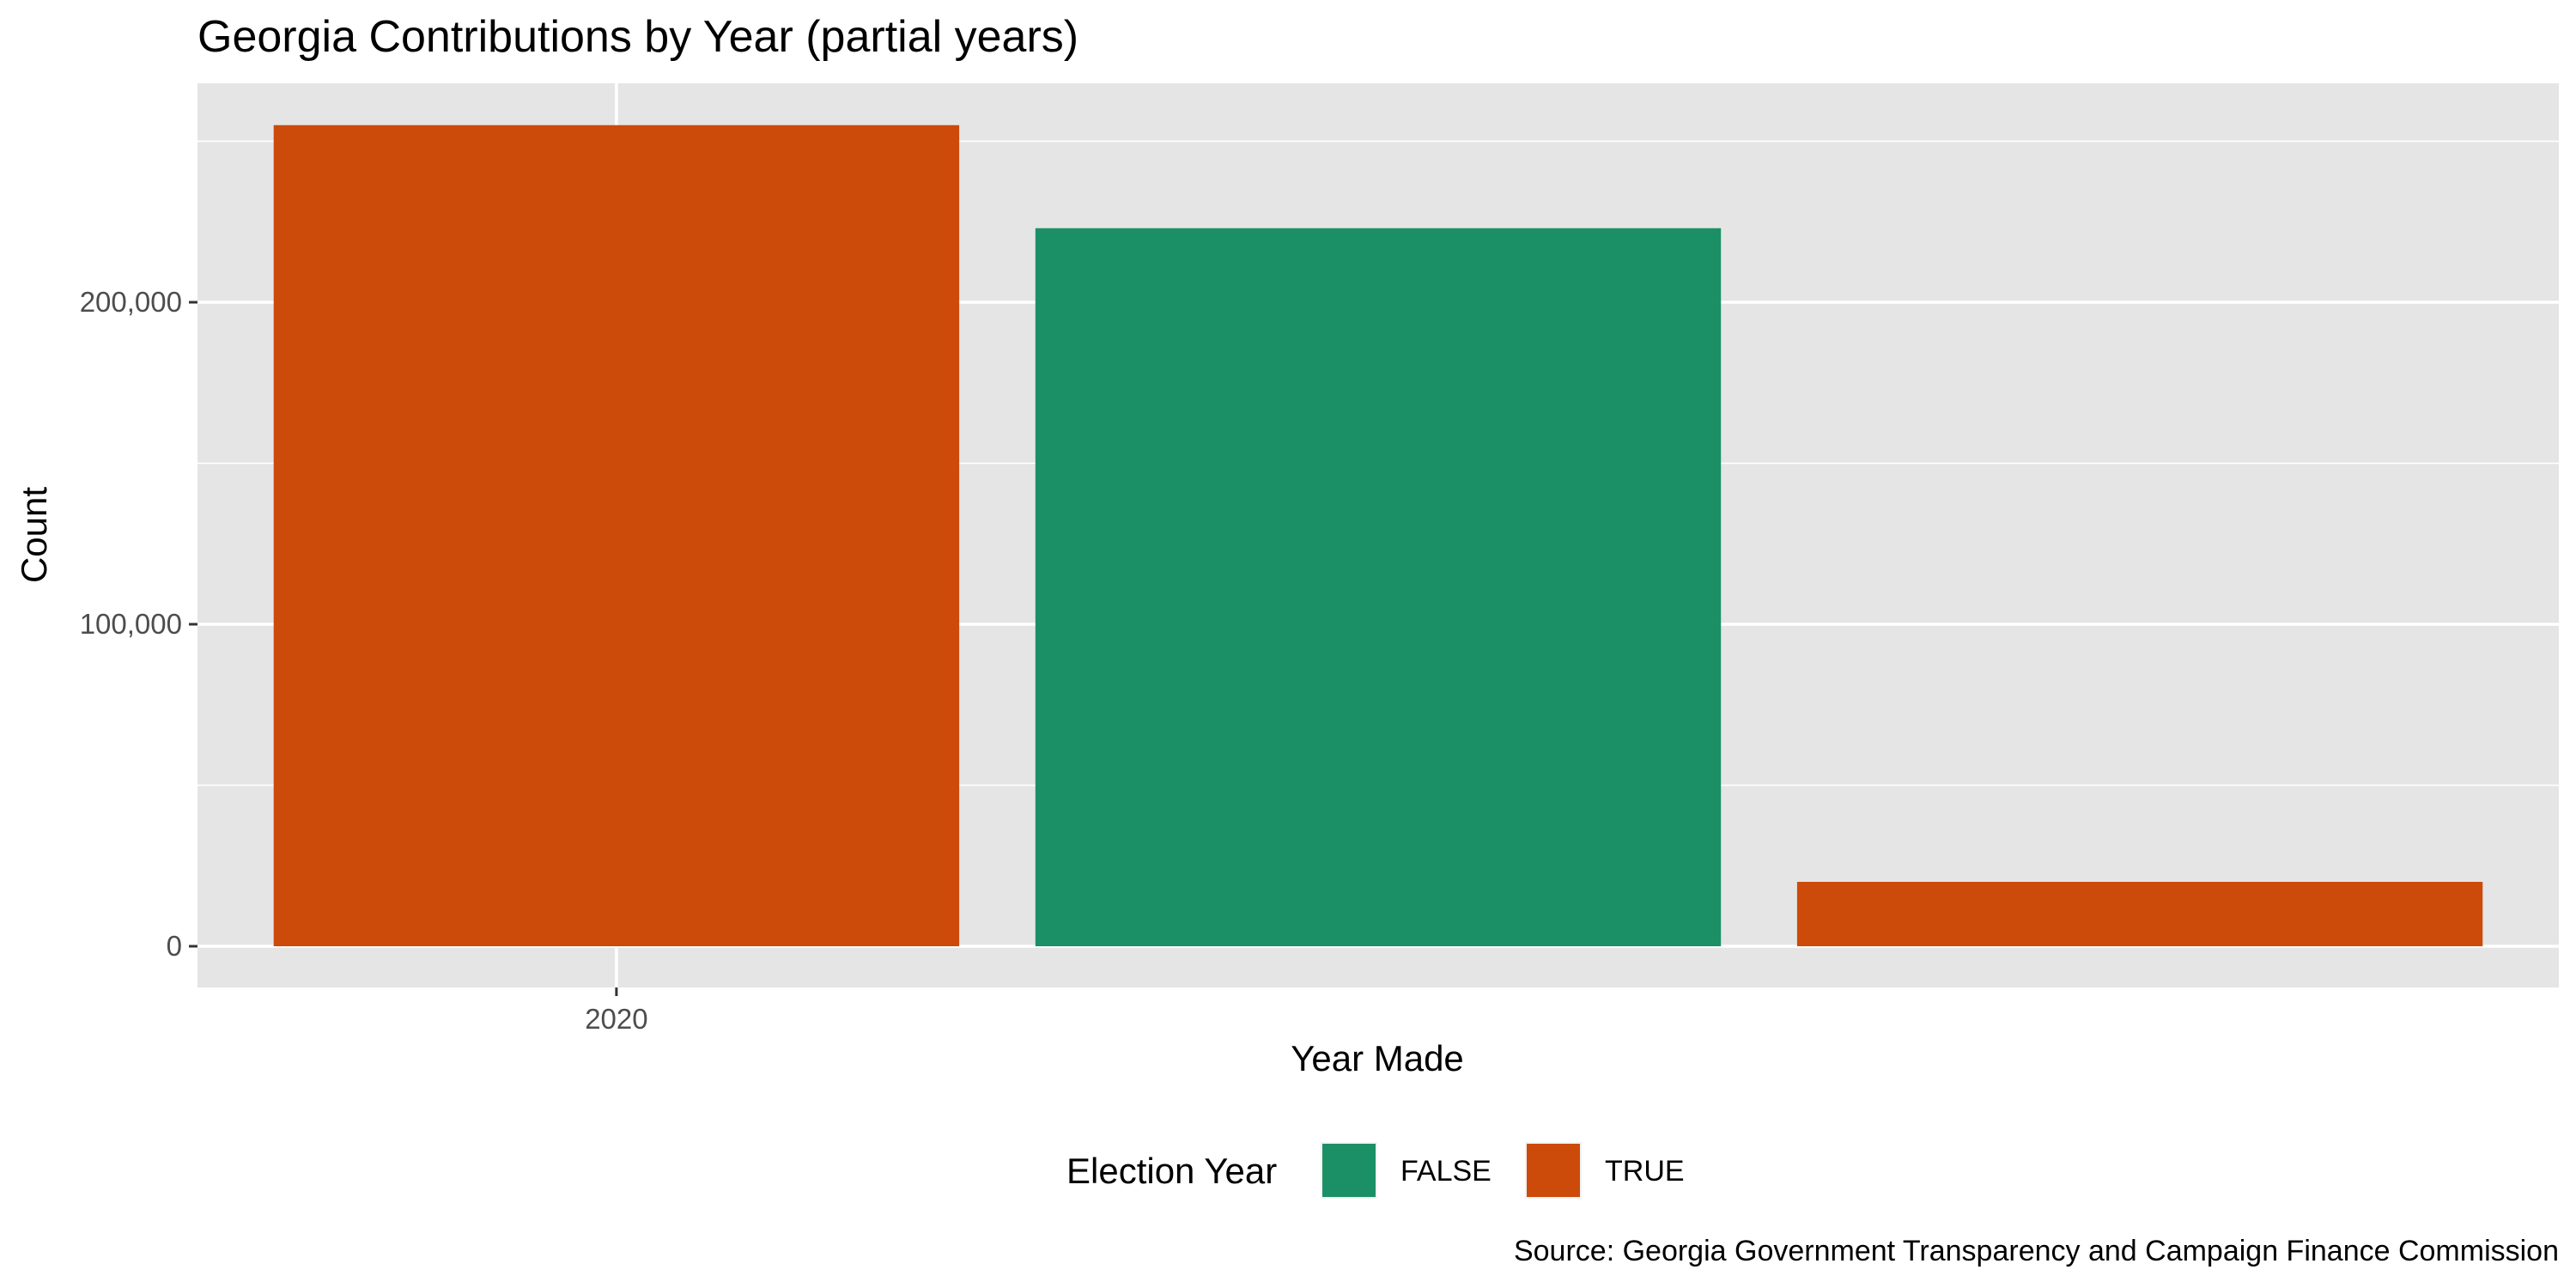 The height and width of the screenshot is (1288, 2576). I want to click on bar-2022, so click(2140, 914).